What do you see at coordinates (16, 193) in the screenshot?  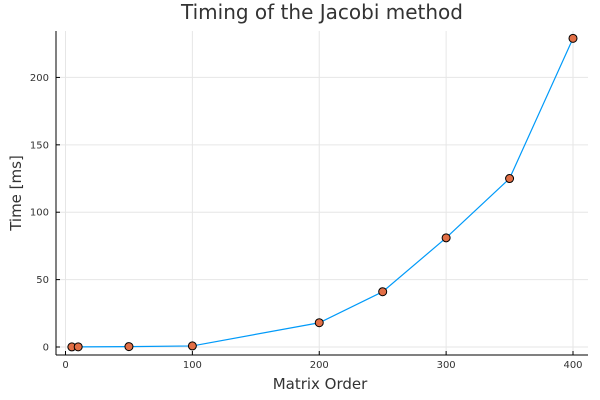 I see `y-axis-label: Time [ms]` at bounding box center [16, 193].